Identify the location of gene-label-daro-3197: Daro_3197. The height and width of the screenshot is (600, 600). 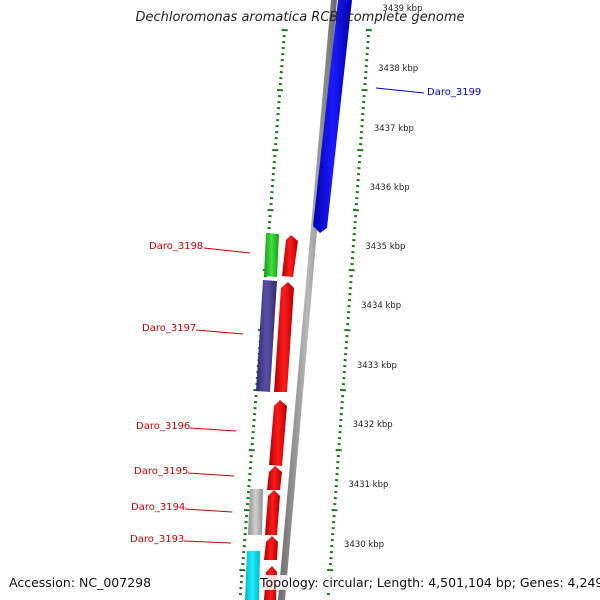
(193, 329).